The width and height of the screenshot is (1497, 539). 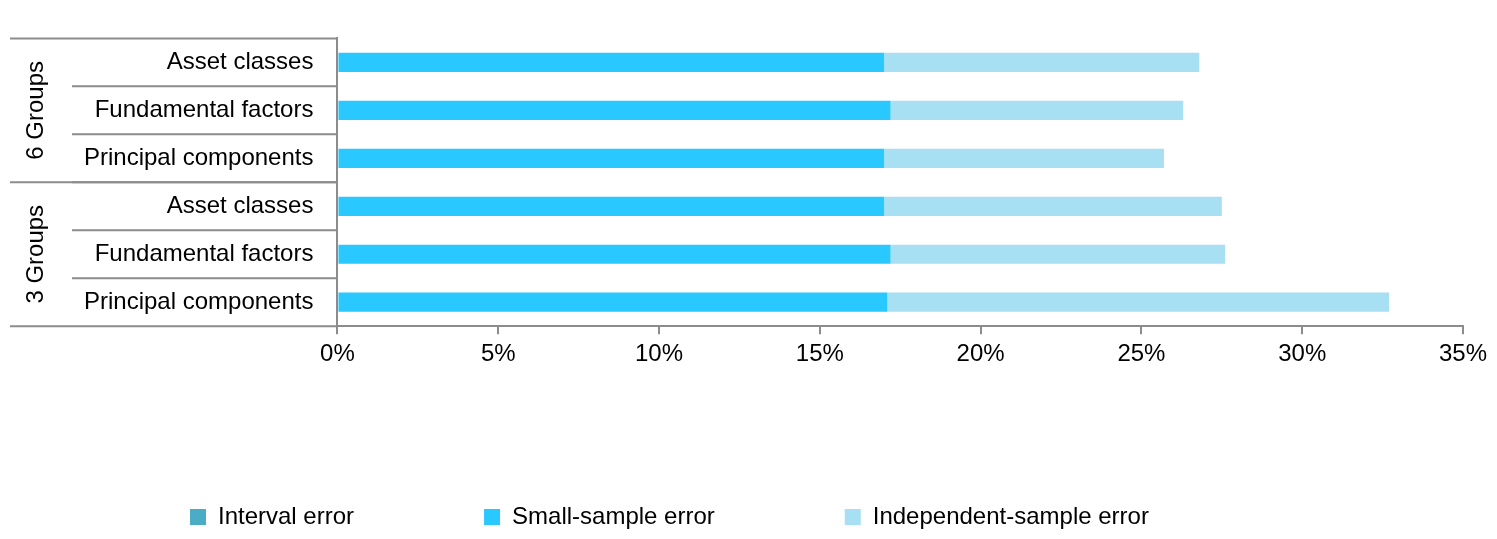 What do you see at coordinates (286, 515) in the screenshot?
I see `legend-label: Interval error` at bounding box center [286, 515].